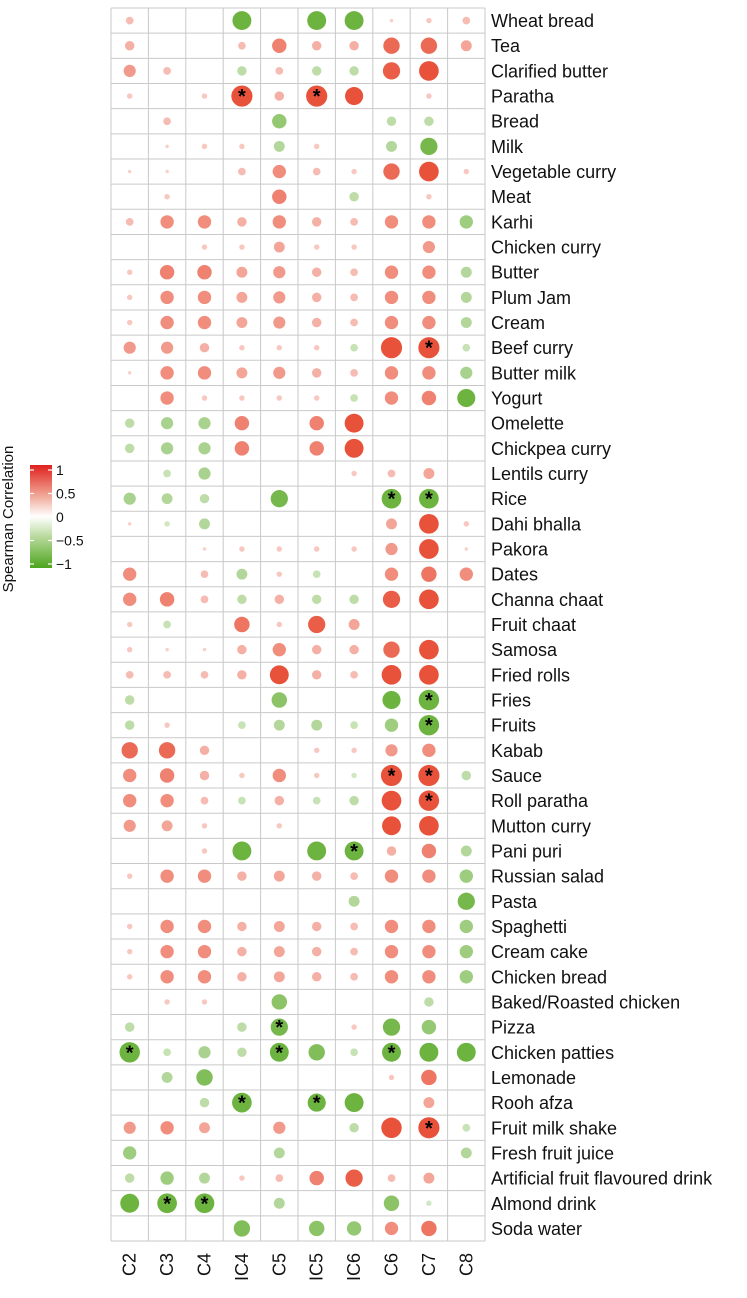 The image size is (747, 1298). Describe the element at coordinates (529, 927) in the screenshot. I see `row-label: Spaghetti` at that location.